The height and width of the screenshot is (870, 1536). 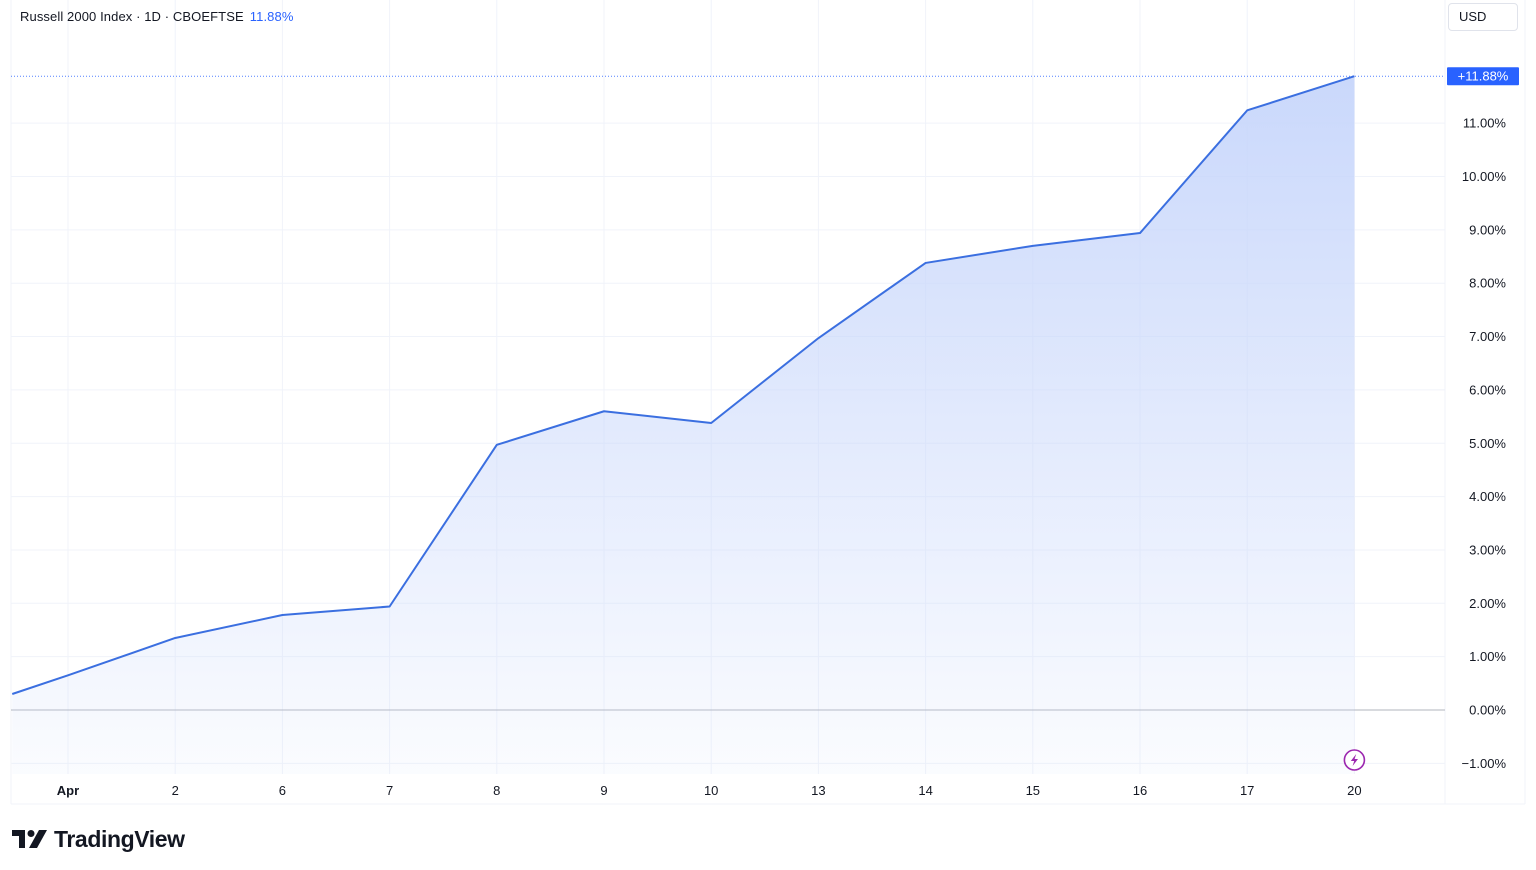 What do you see at coordinates (1487, 389) in the screenshot?
I see `y-tick-label: 6.00%` at bounding box center [1487, 389].